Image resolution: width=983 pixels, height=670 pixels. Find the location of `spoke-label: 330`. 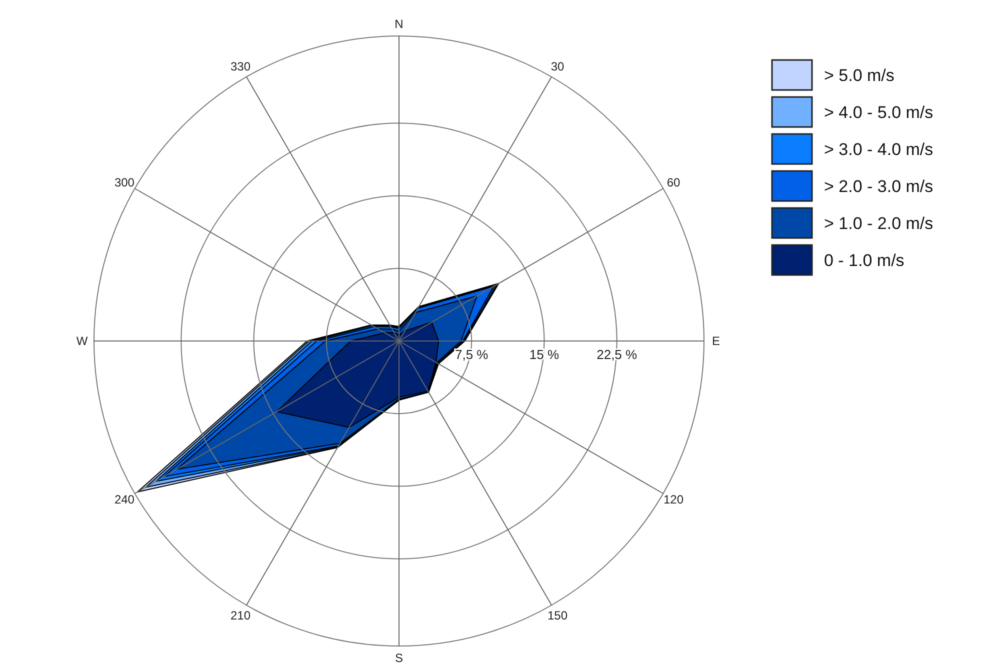

spoke-label: 330 is located at coordinates (240, 66).